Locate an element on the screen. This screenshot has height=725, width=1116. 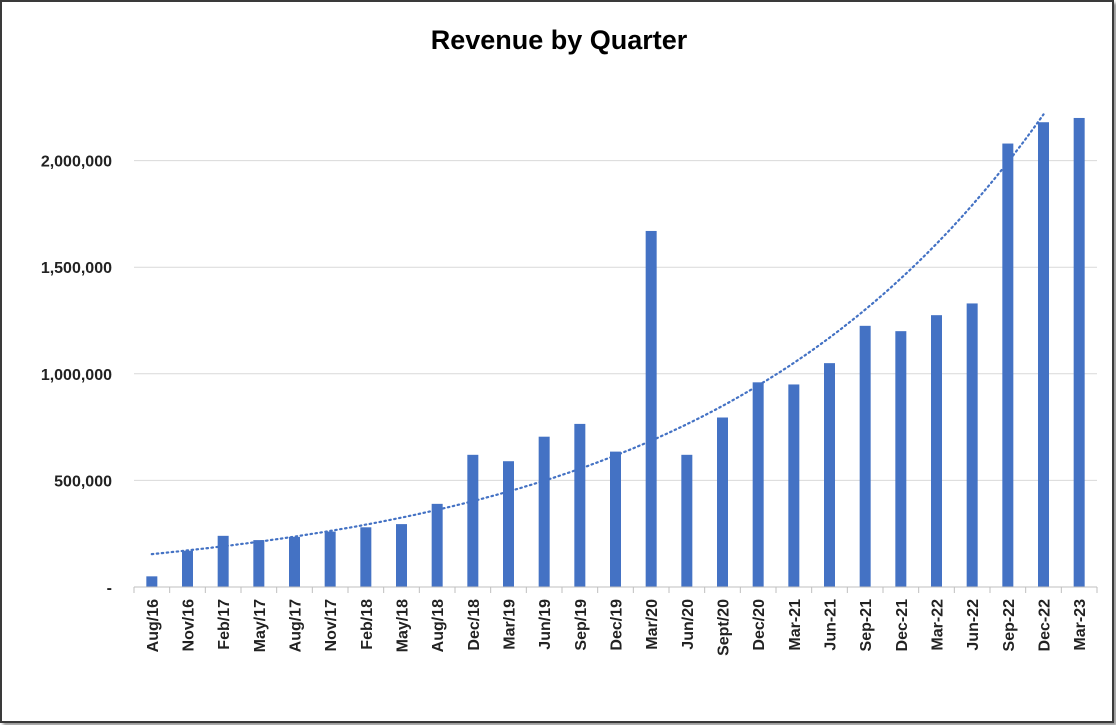
x-tick-label: May/17 is located at coordinates (260, 625).